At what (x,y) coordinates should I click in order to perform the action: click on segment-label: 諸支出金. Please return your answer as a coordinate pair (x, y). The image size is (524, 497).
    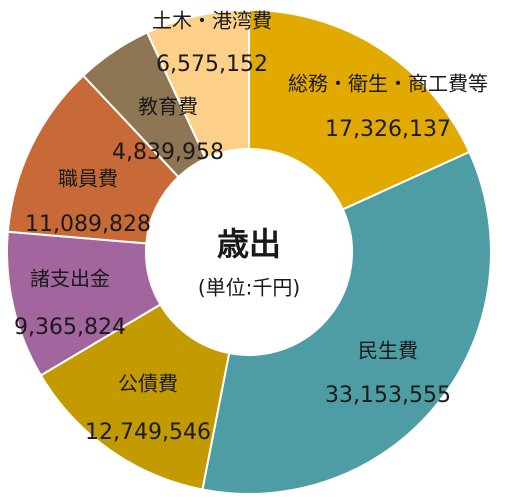
    Looking at the image, I should click on (70, 279).